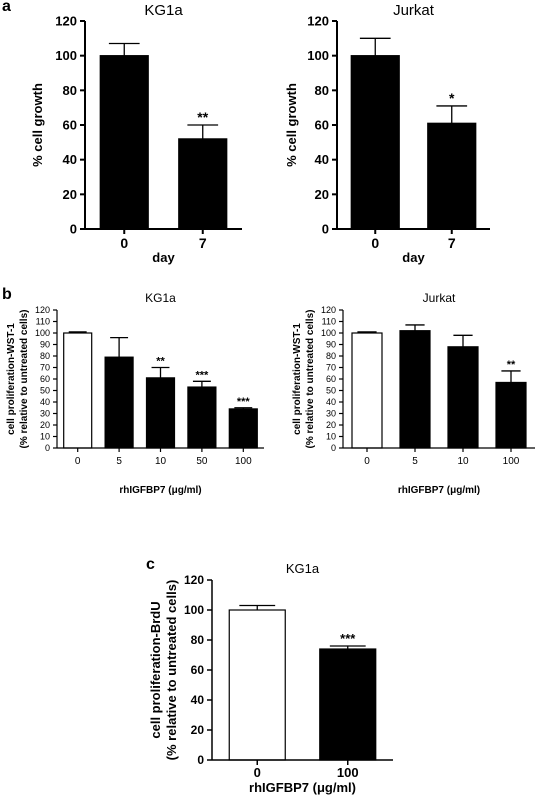  I want to click on panel-label-b: b, so click(7, 294).